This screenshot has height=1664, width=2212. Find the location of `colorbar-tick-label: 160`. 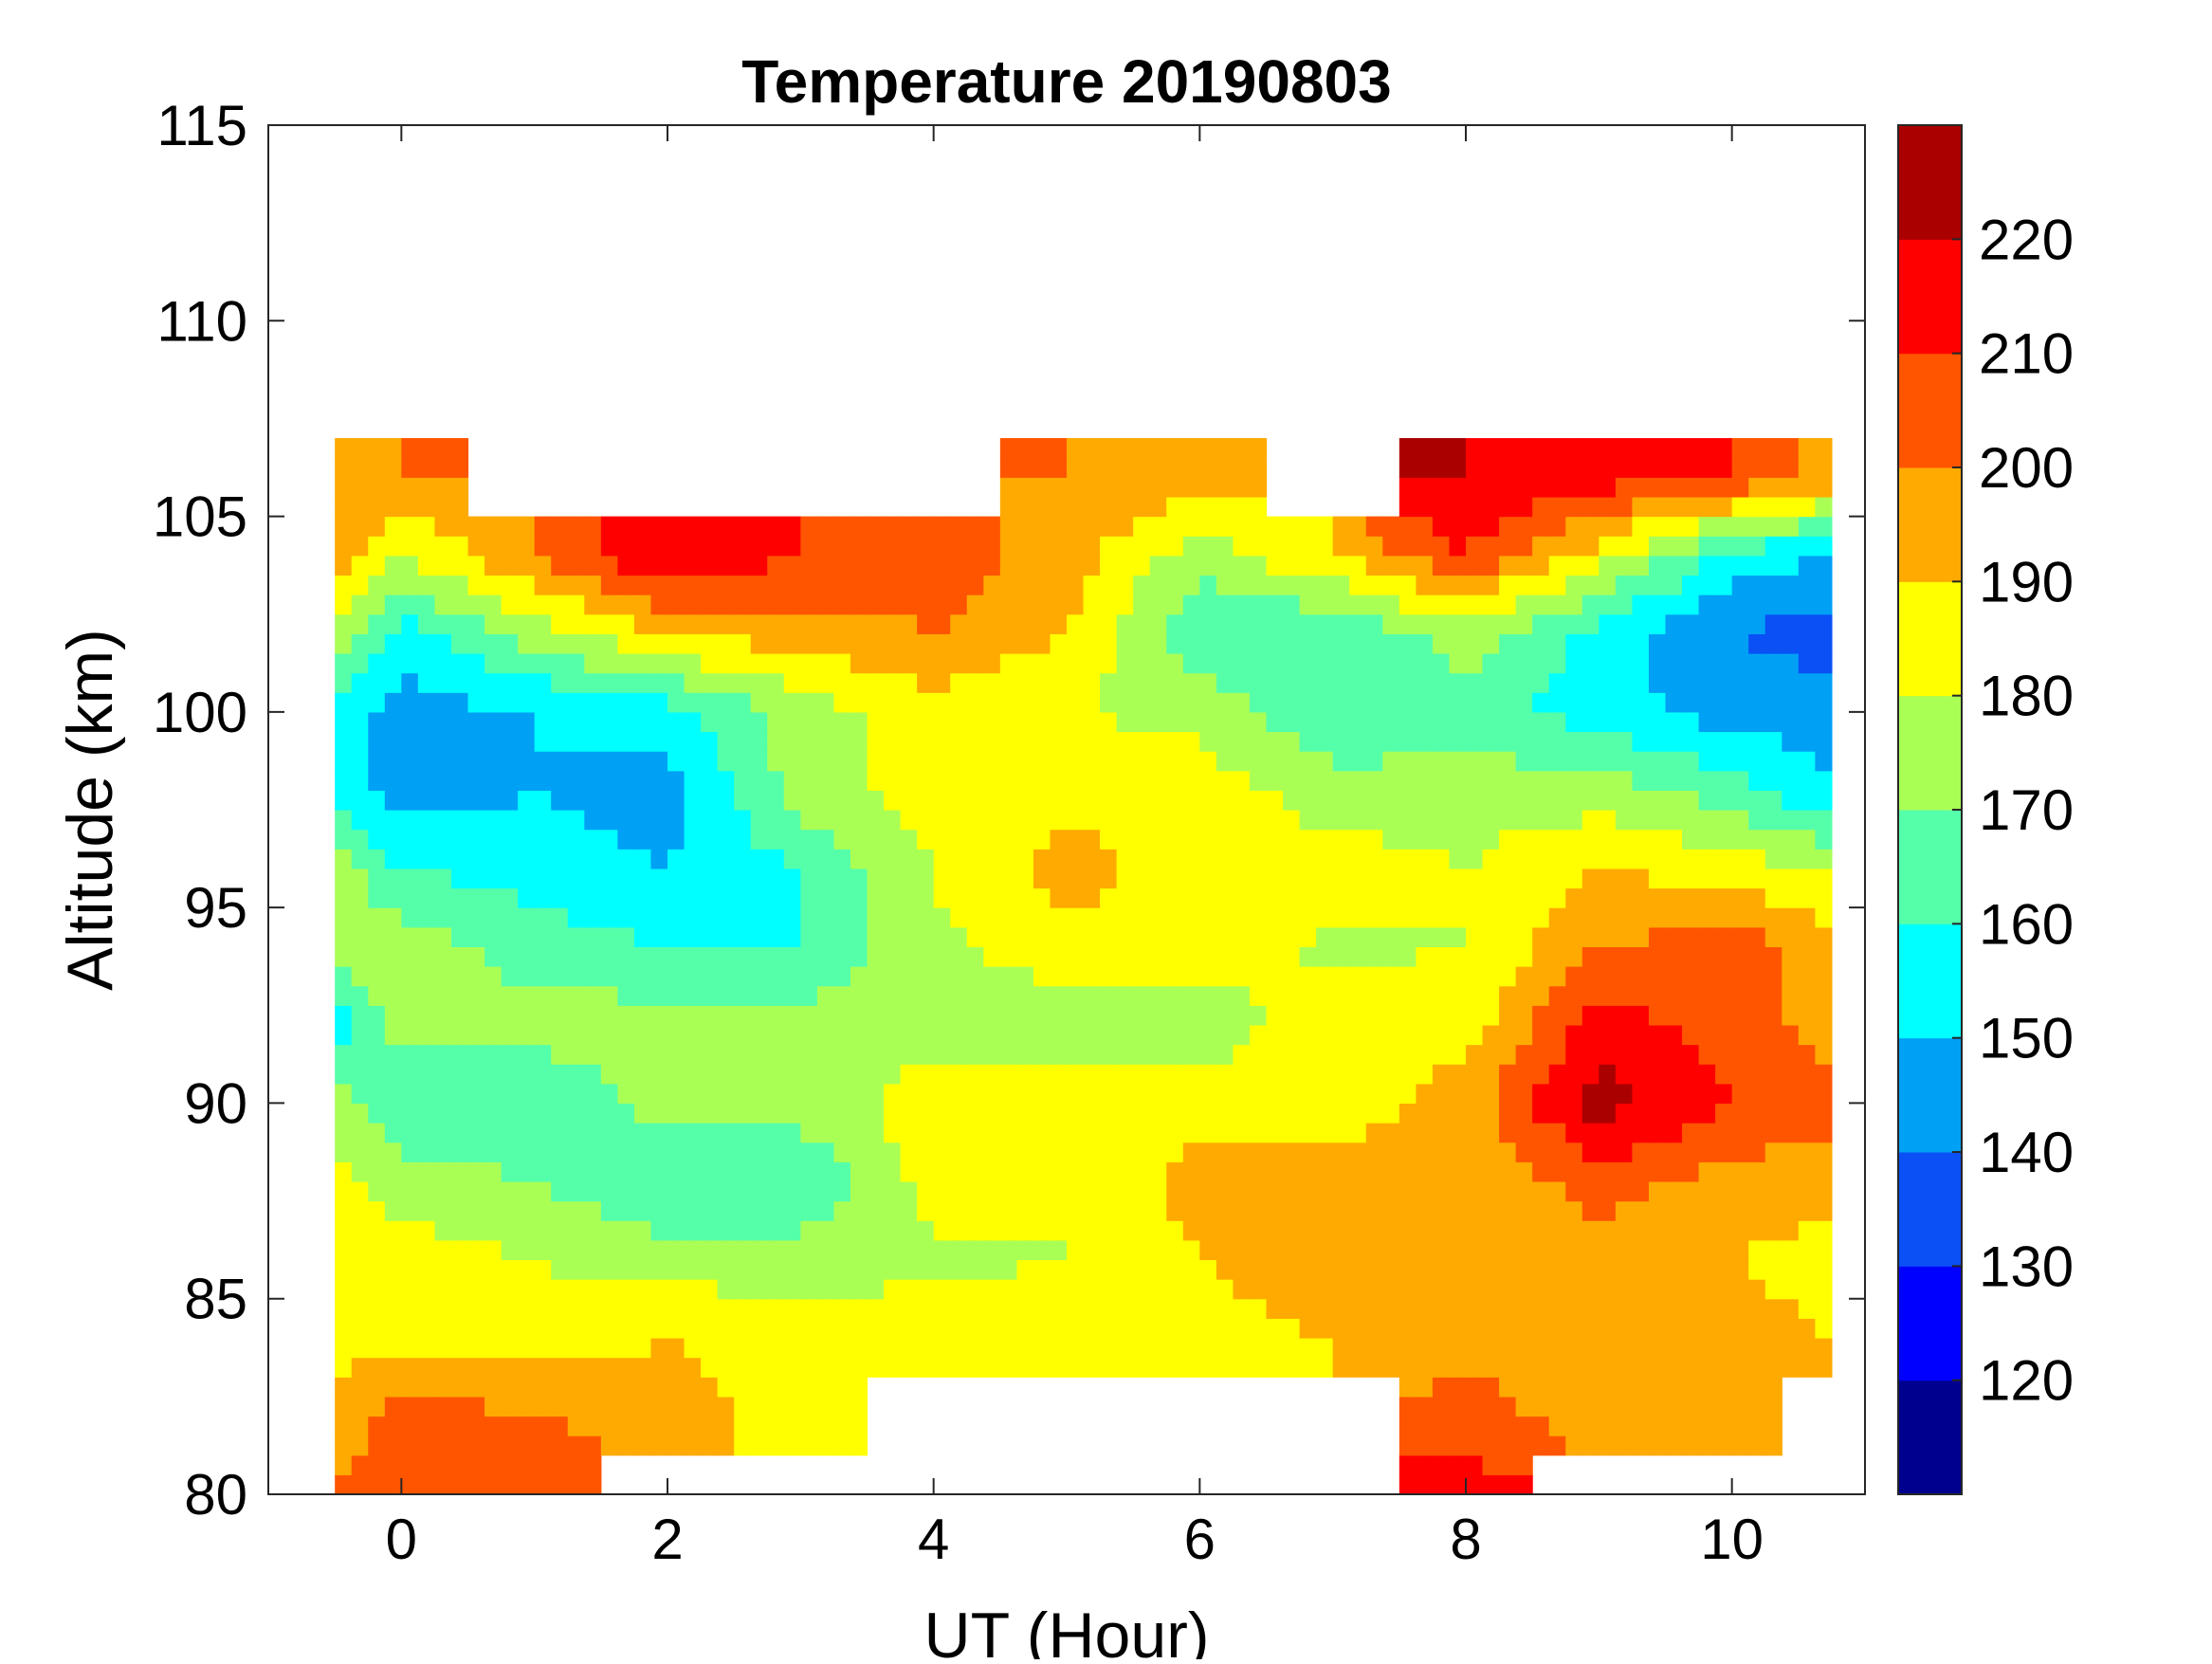

colorbar-tick-label: 160 is located at coordinates (2026, 924).